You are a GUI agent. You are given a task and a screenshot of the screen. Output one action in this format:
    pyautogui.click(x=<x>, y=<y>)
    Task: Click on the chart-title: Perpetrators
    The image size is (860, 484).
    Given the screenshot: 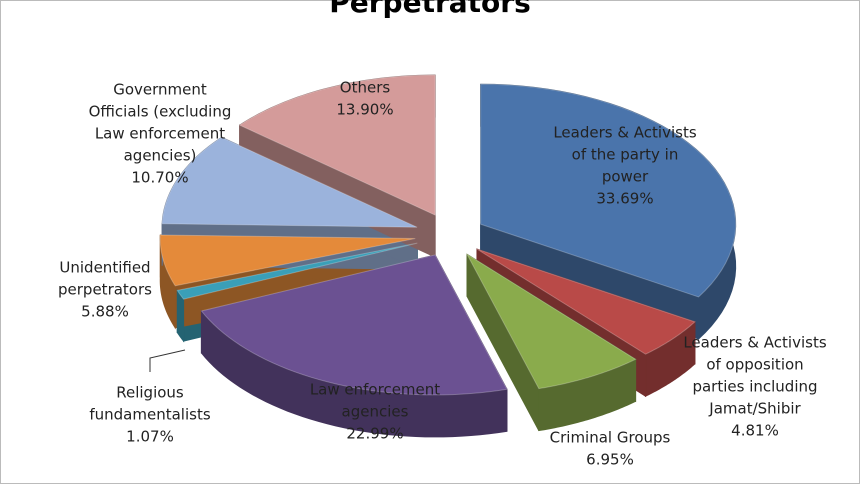 What is the action you would take?
    pyautogui.click(x=430, y=9)
    